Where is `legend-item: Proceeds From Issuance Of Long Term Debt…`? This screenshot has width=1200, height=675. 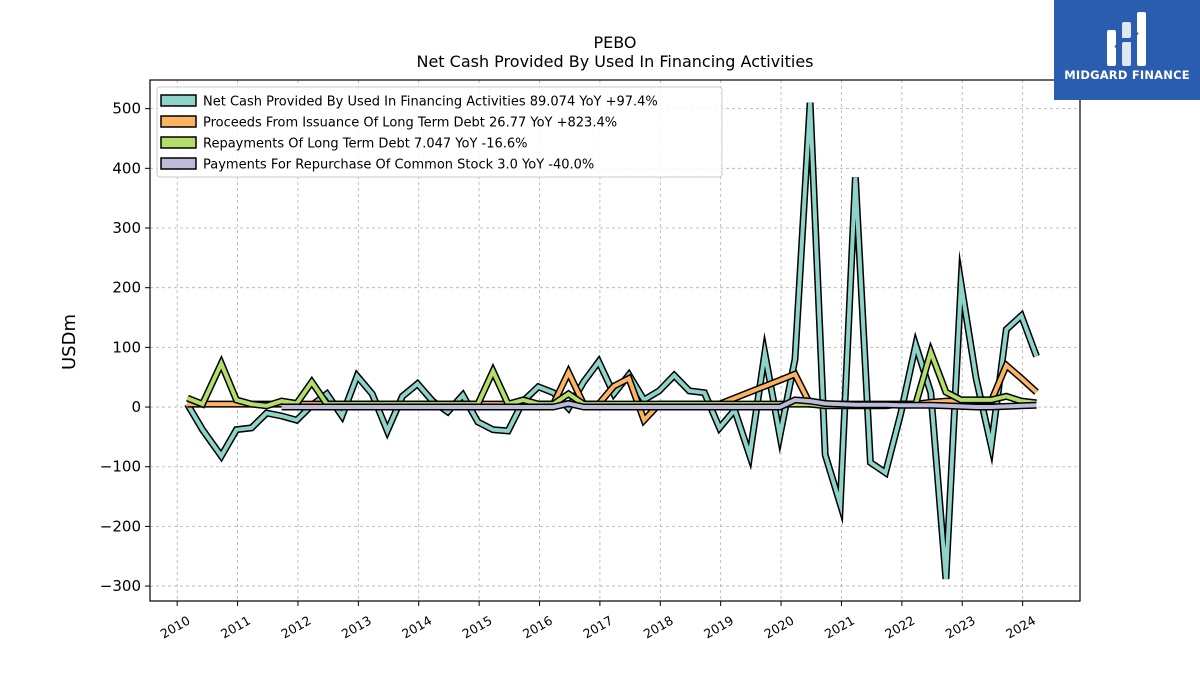
legend-item: Proceeds From Issuance Of Long Term Debt… is located at coordinates (388, 123).